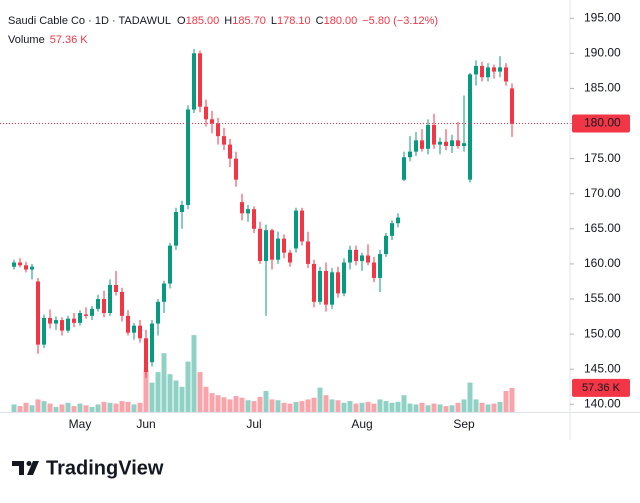  I want to click on last-price-label: 180.00, so click(602, 123).